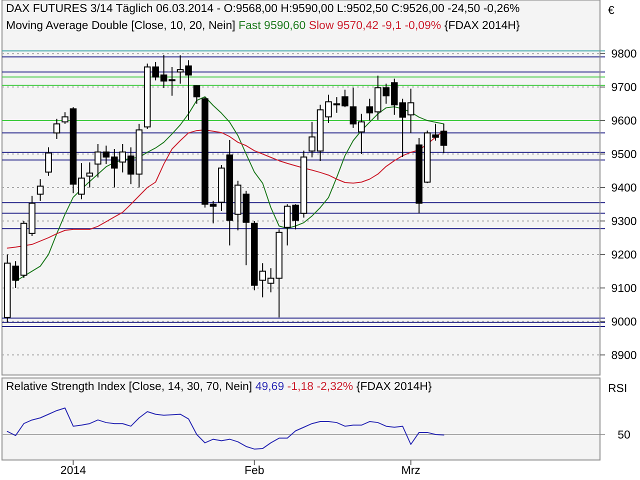 The height and width of the screenshot is (480, 640). Describe the element at coordinates (624, 122) in the screenshot. I see `y-tick-label: 9600` at that location.